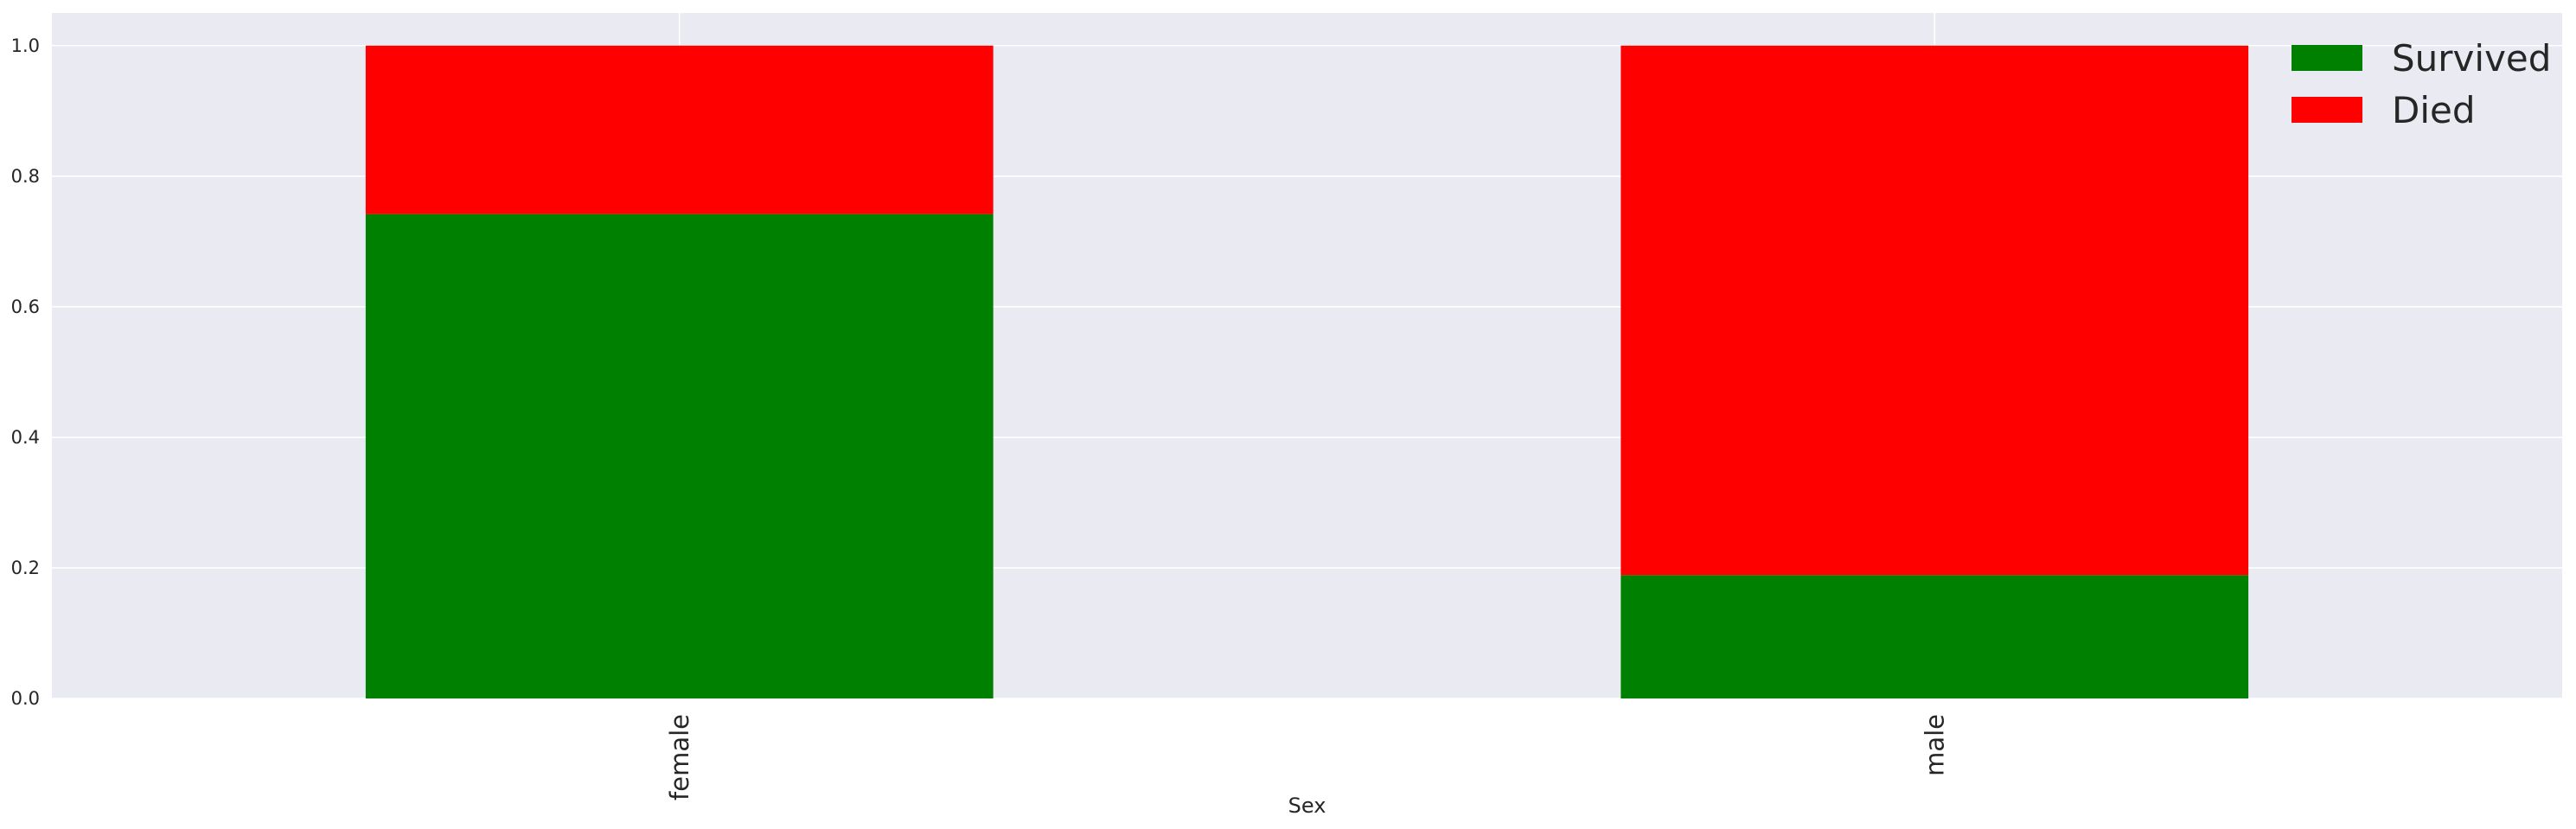  Describe the element at coordinates (26, 46) in the screenshot. I see `y-tick-label: 1.0` at that location.